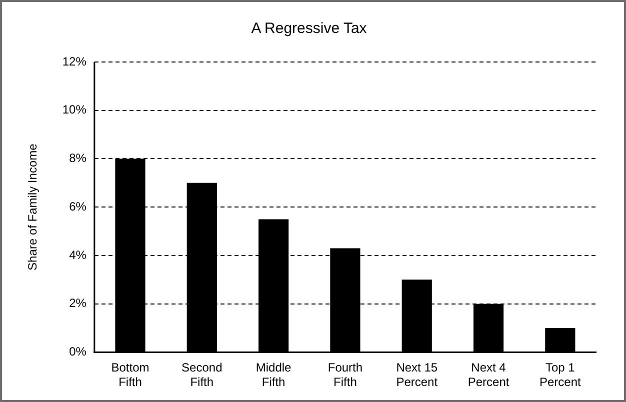 The height and width of the screenshot is (402, 626). Describe the element at coordinates (74, 109) in the screenshot. I see `y-tick-label: 10%` at that location.